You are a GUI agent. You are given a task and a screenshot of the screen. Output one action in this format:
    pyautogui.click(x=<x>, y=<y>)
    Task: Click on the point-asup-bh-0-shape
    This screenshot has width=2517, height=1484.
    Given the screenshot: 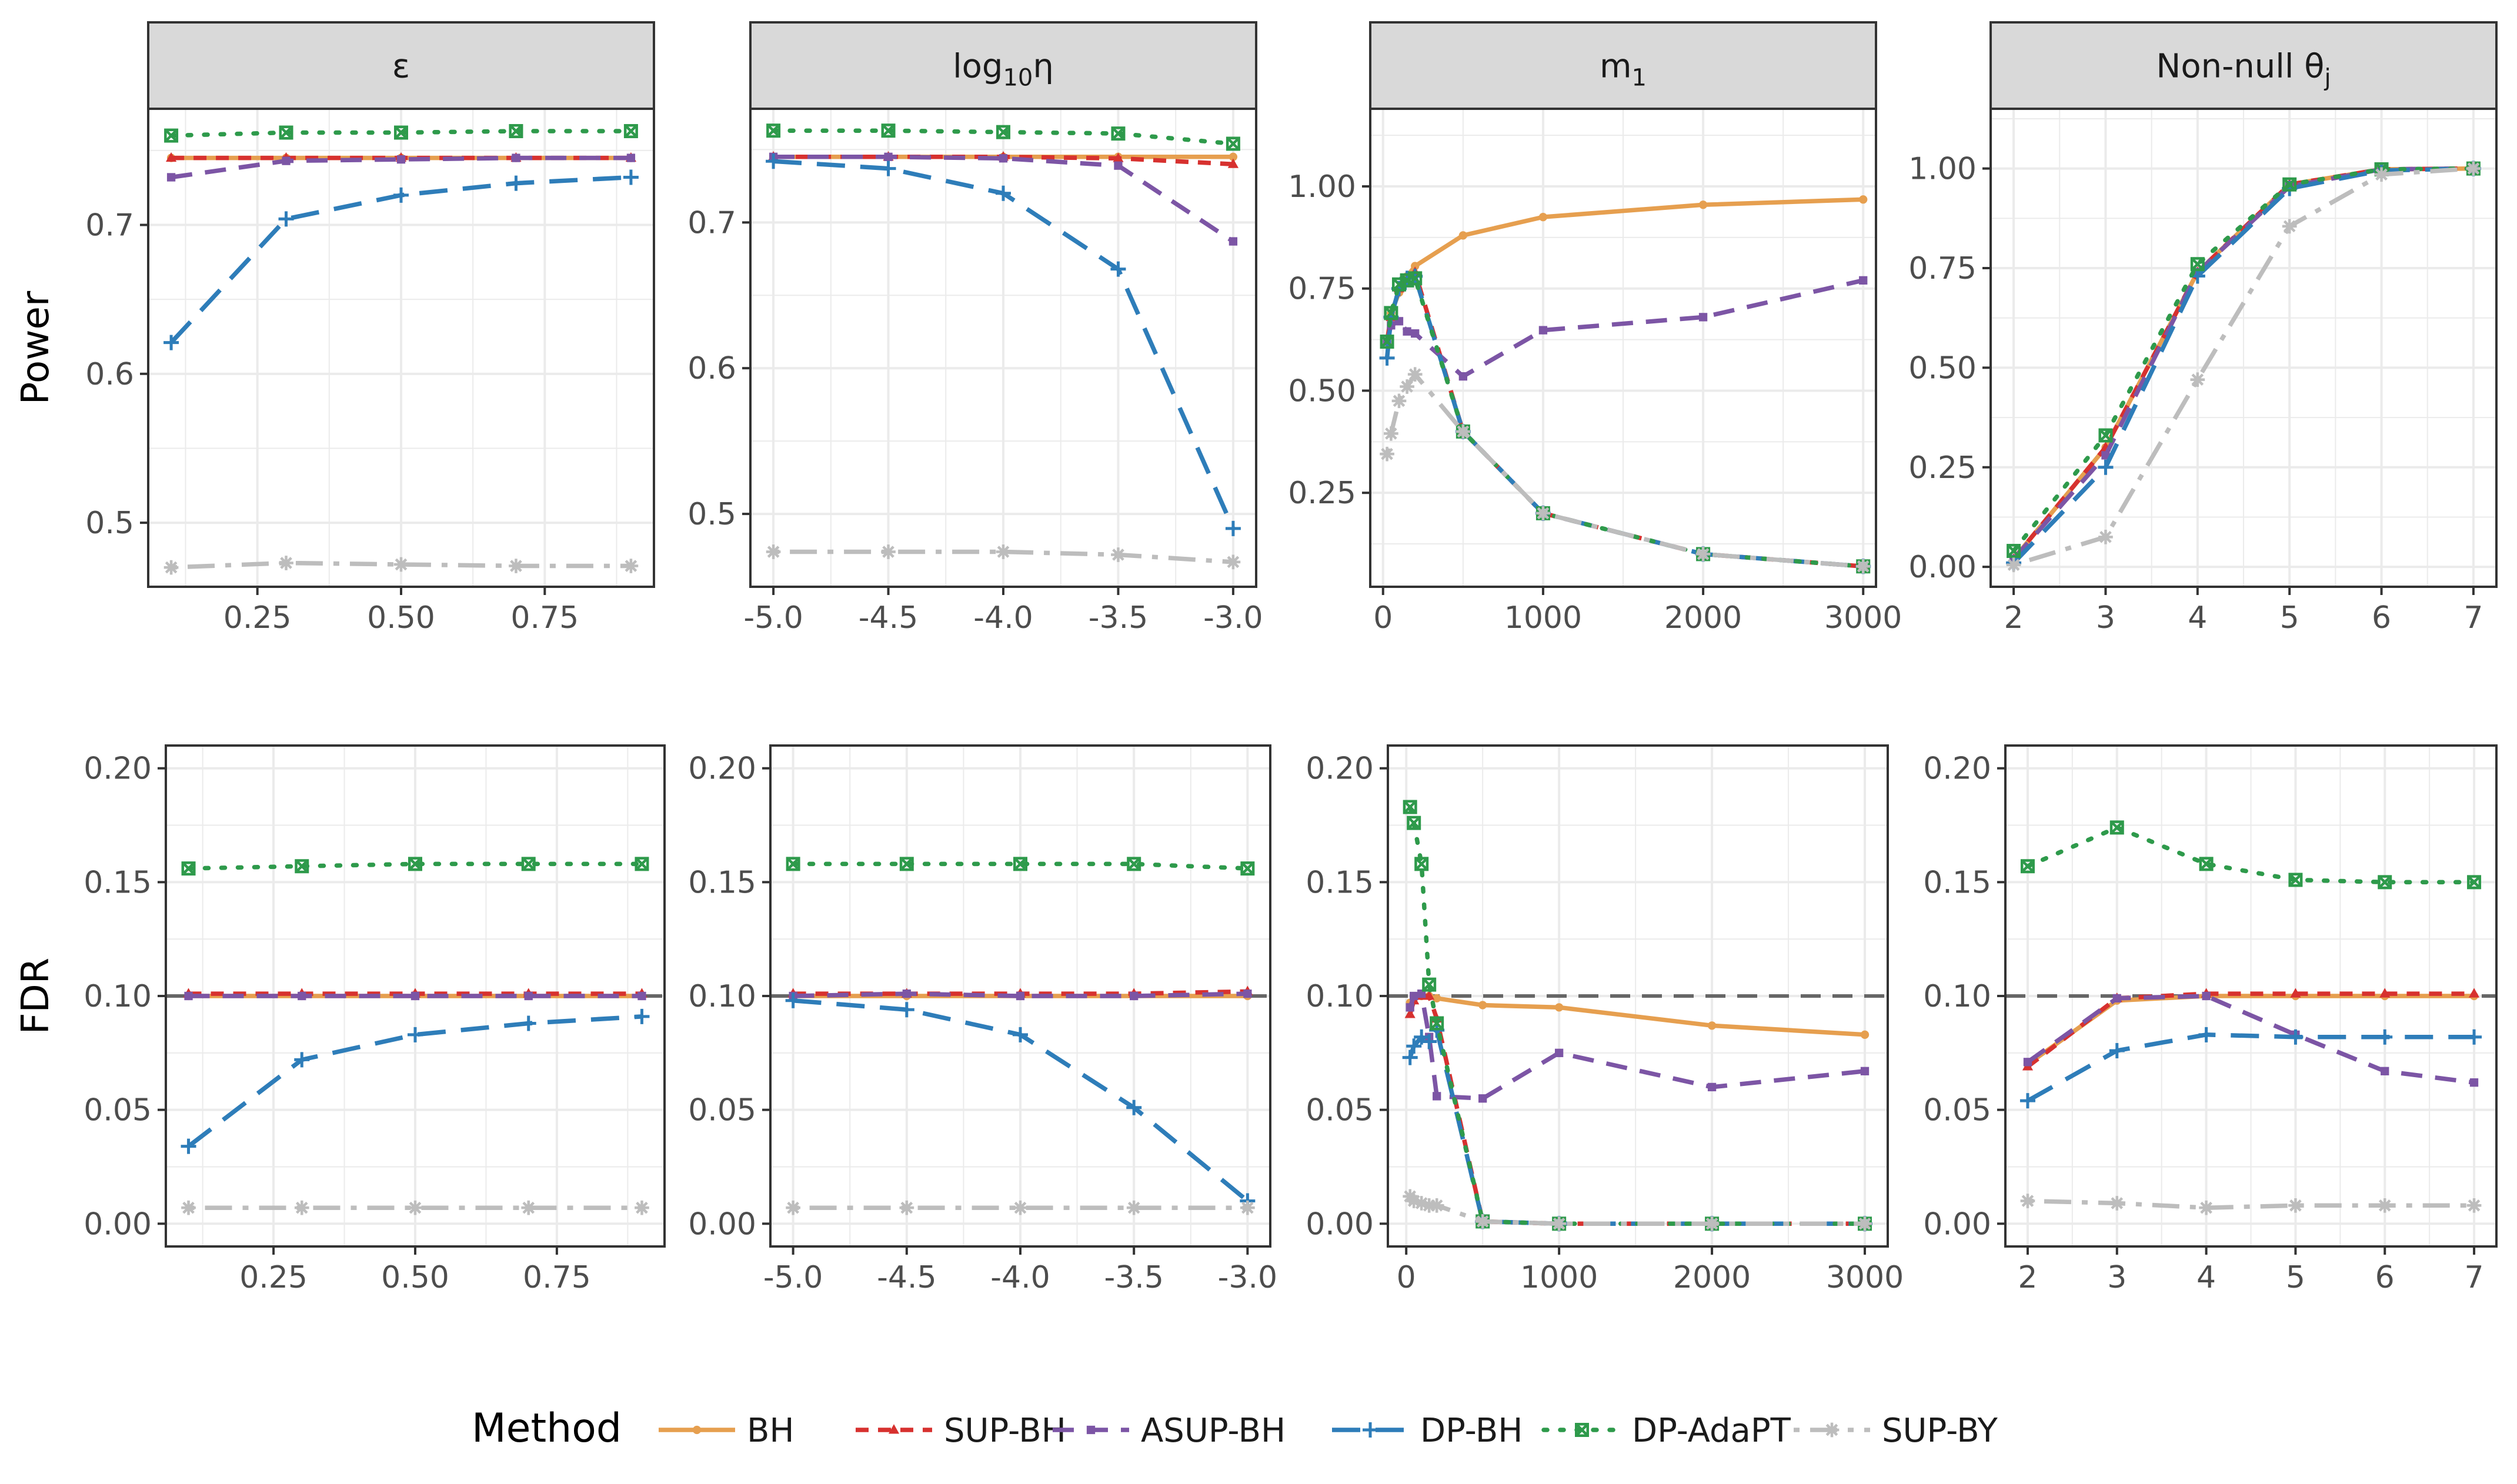 What is the action you would take?
    pyautogui.click(x=188, y=996)
    